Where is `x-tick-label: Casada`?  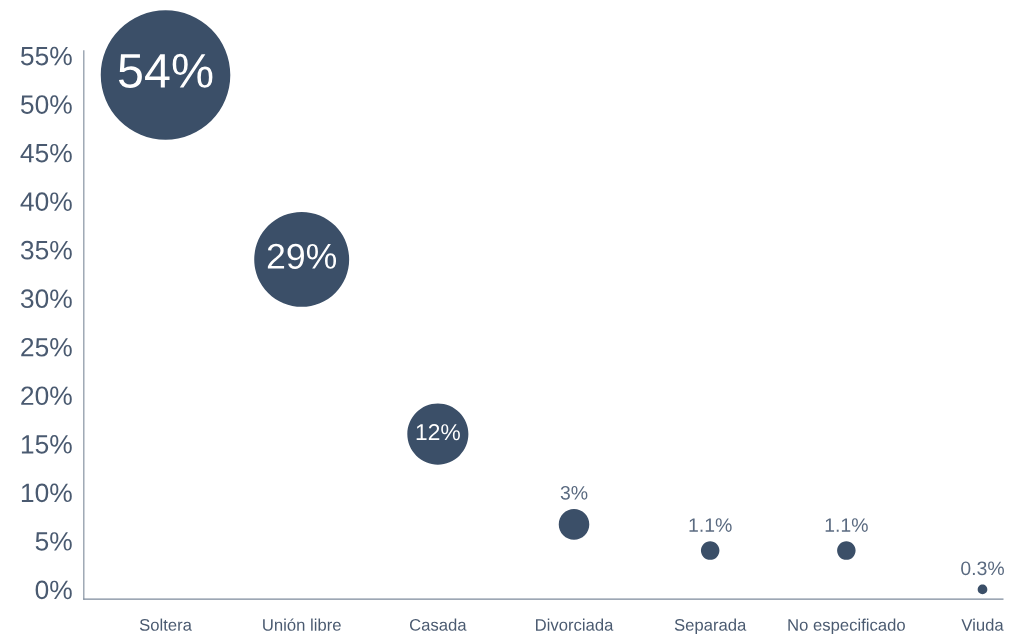
x-tick-label: Casada is located at coordinates (438, 624).